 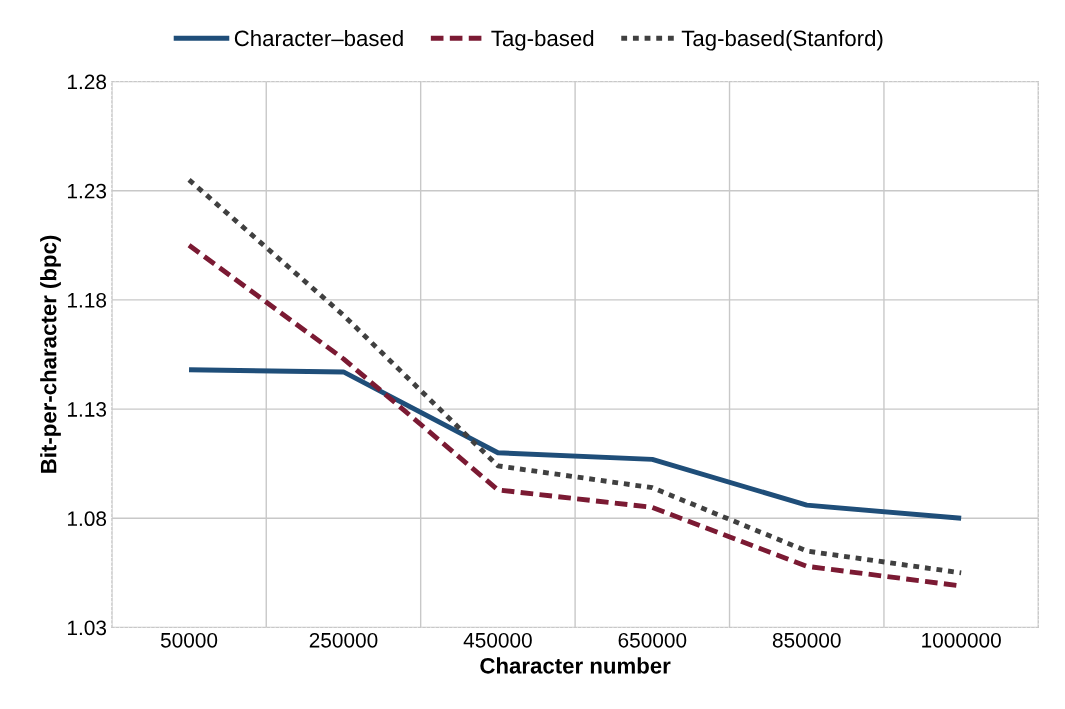 What do you see at coordinates (497, 640) in the screenshot?
I see `x-tick-label: 450000` at bounding box center [497, 640].